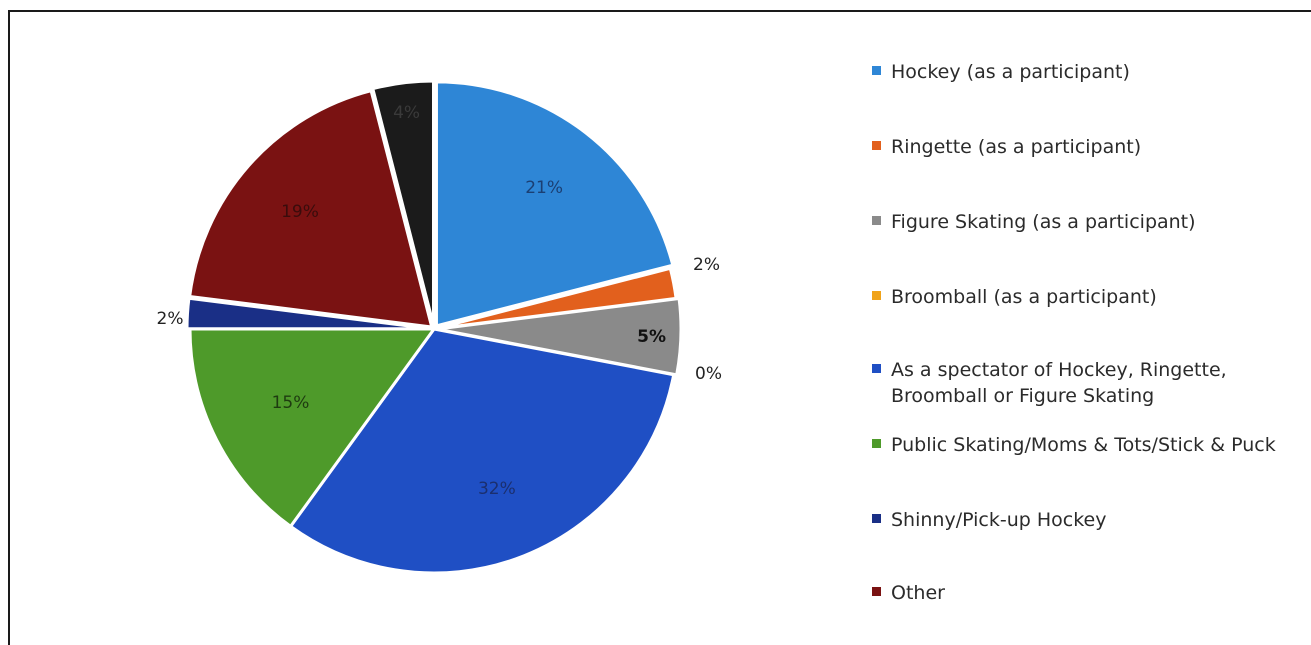  I want to click on legend-entry-3: Broomball (as a participant), so click(1084, 297).